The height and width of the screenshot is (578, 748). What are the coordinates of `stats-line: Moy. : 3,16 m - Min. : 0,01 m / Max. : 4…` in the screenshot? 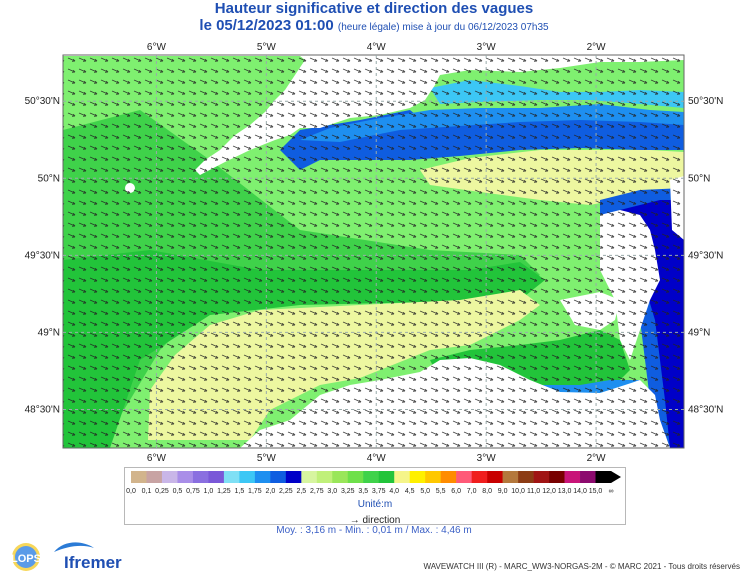 It's located at (374, 530).